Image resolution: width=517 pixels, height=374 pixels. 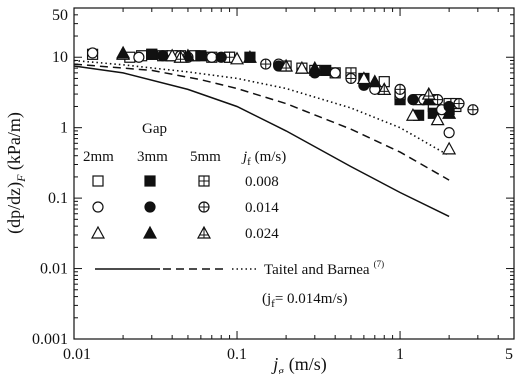 What do you see at coordinates (262, 182) in the screenshot?
I see `legend-jf-0008: 0.008` at bounding box center [262, 182].